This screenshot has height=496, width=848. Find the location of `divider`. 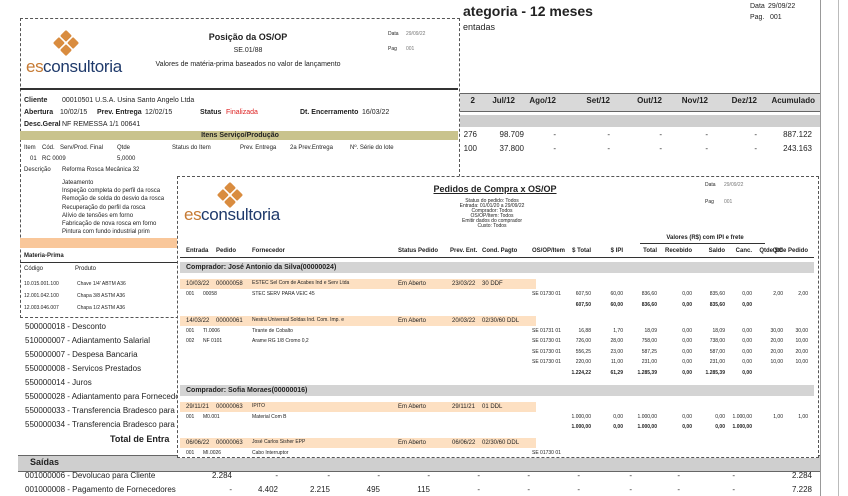

divider is located at coordinates (239, 89).